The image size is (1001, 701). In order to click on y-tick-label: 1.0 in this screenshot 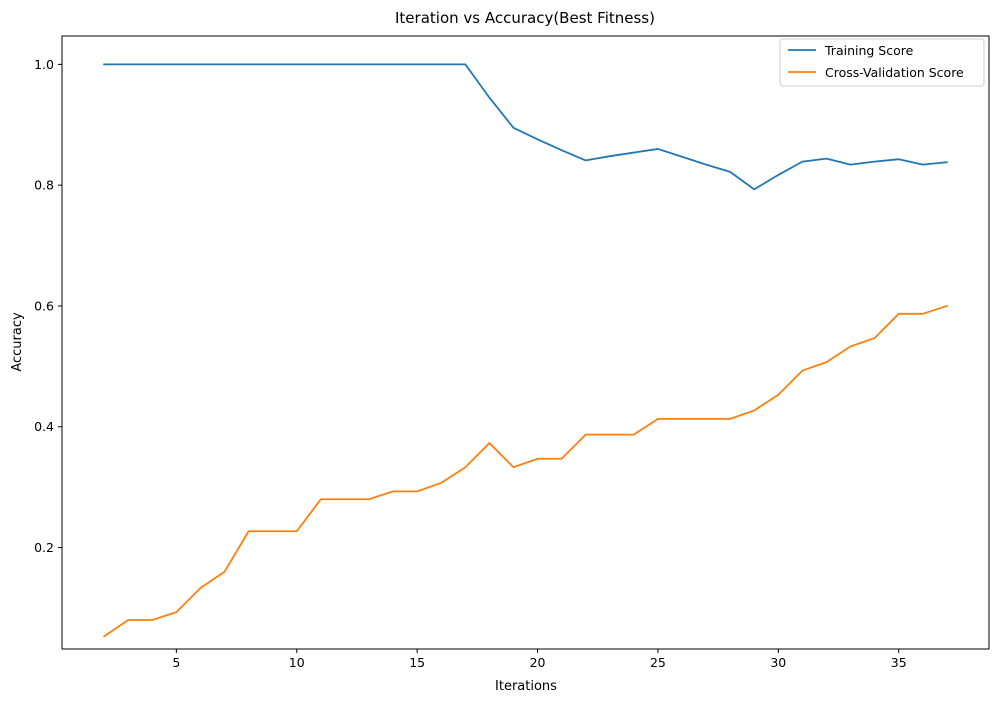, I will do `click(44, 64)`.